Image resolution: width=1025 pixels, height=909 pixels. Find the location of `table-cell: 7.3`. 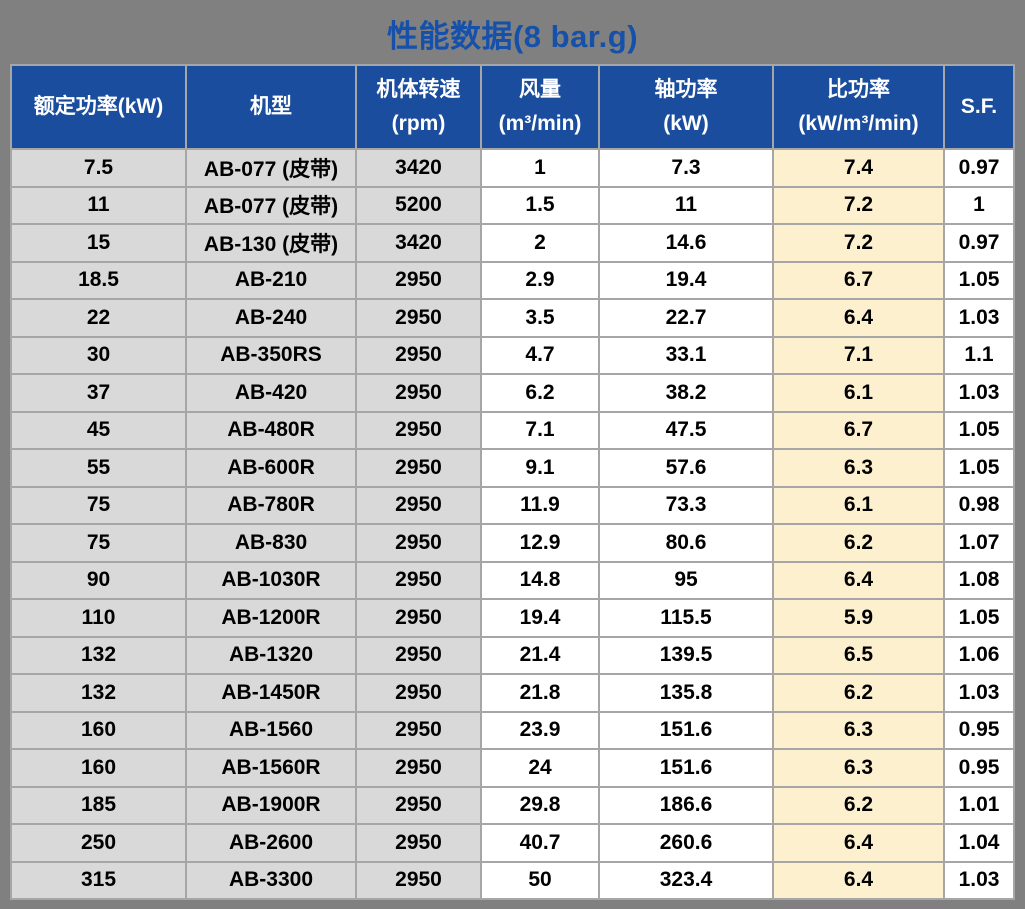

table-cell: 7.3 is located at coordinates (686, 168).